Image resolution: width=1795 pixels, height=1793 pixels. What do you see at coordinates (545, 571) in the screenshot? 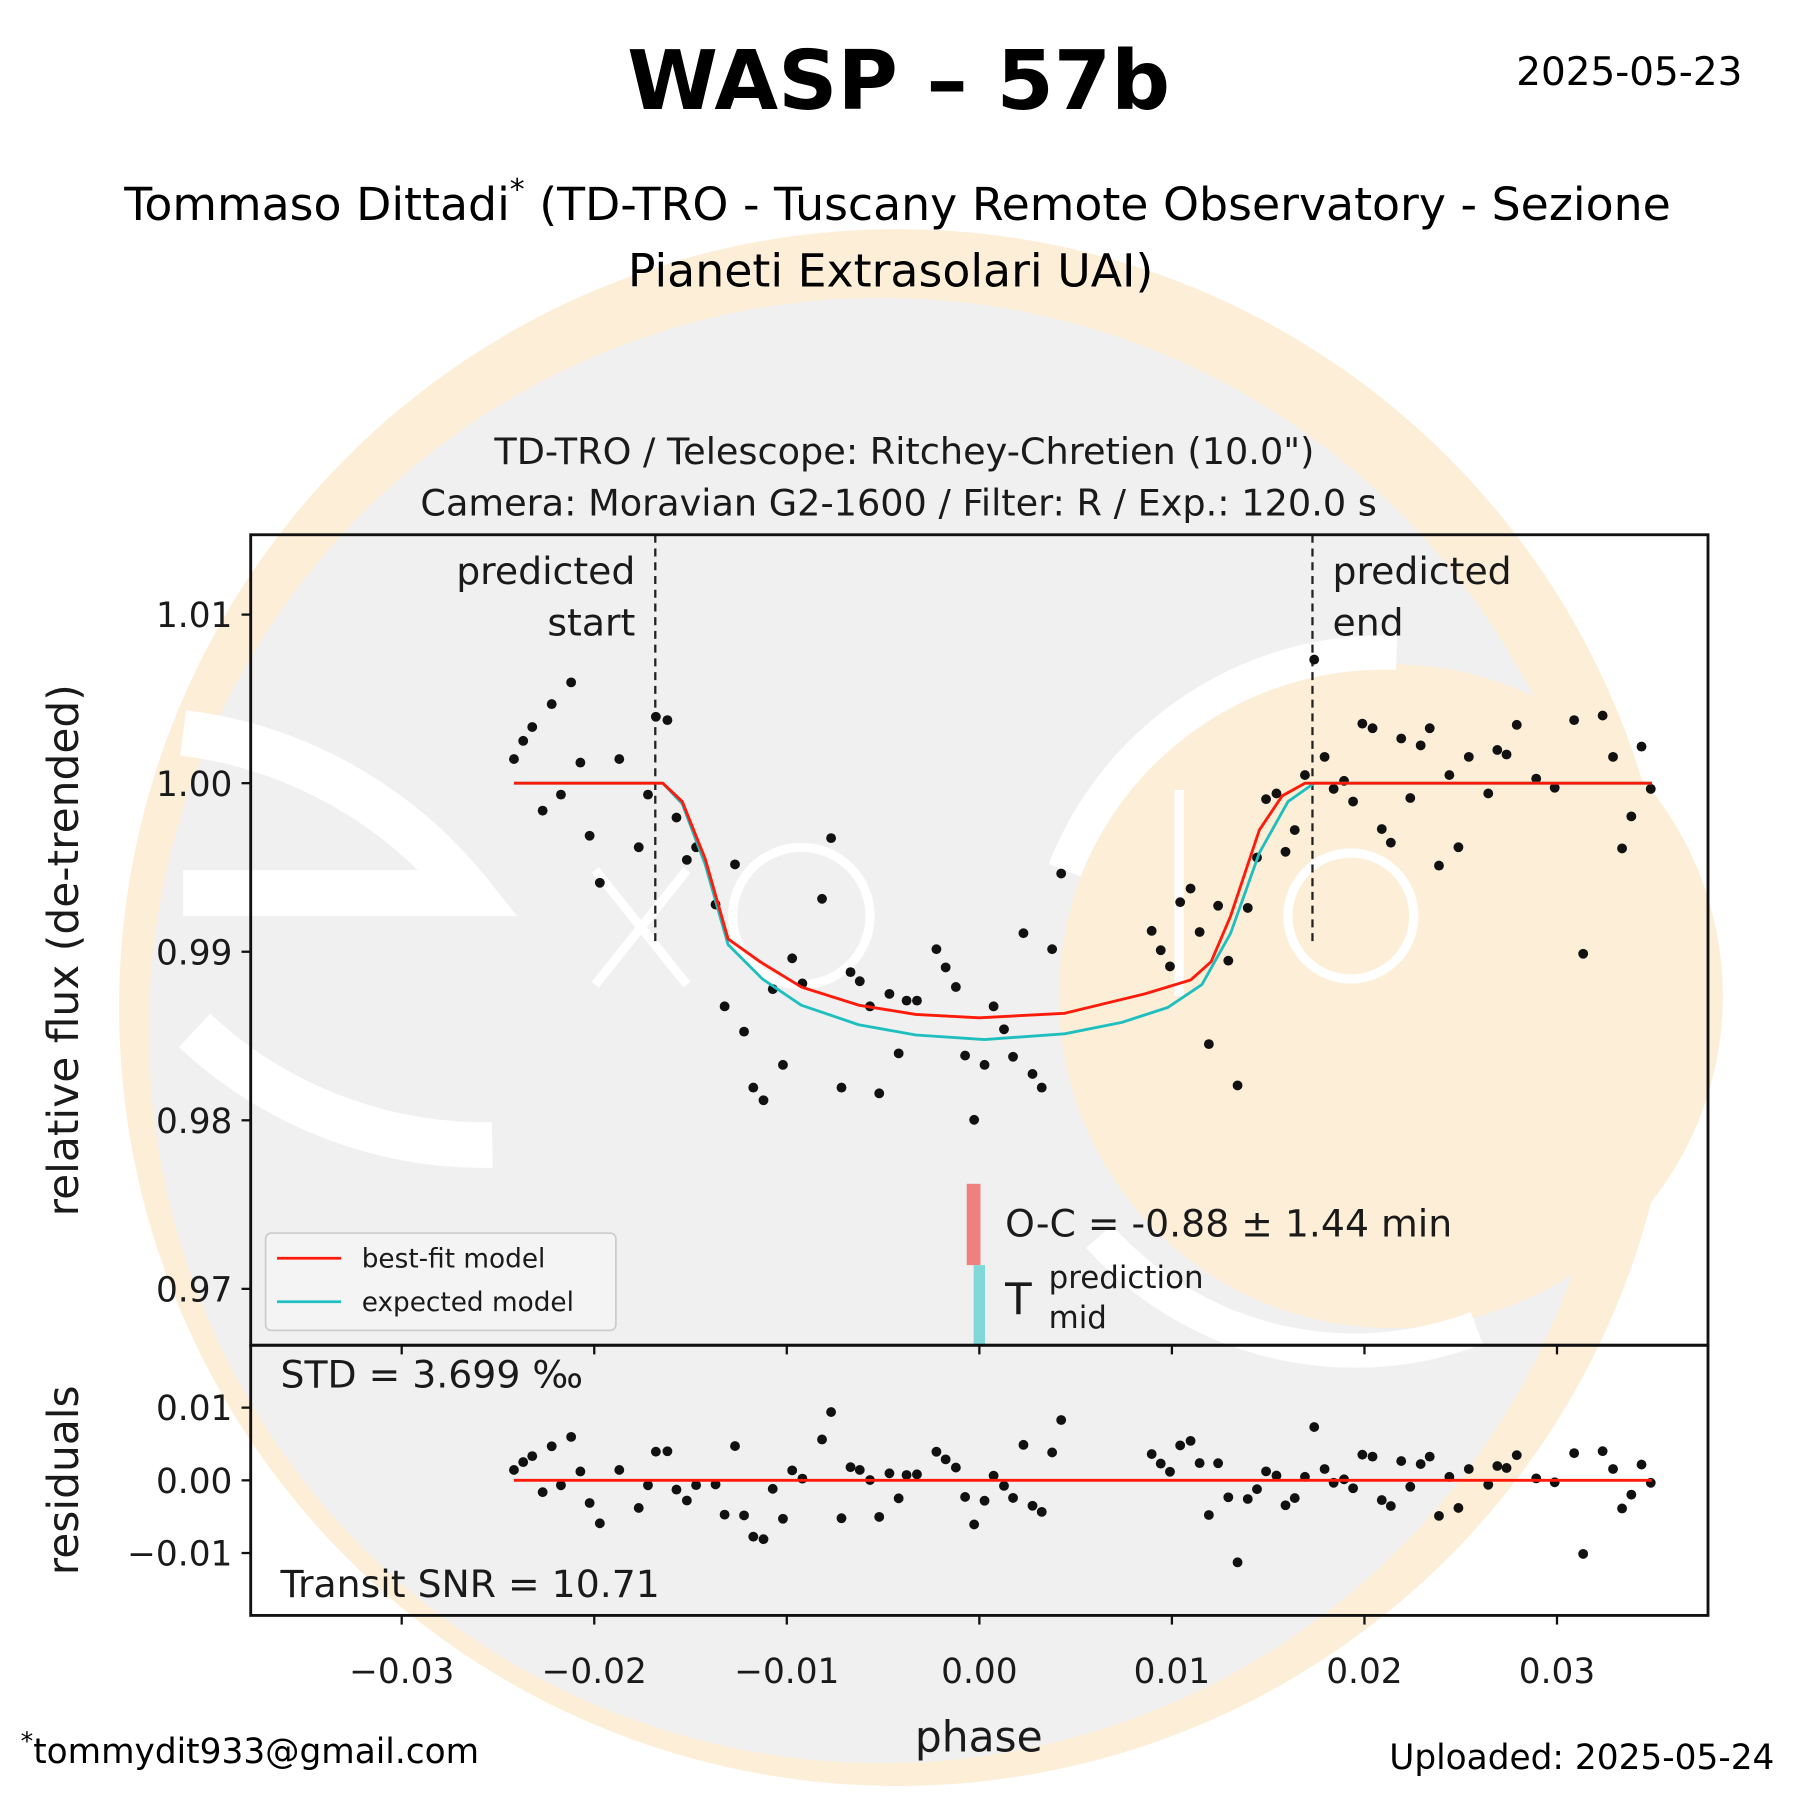
I see `predicted-start-label-1: predicted` at bounding box center [545, 571].